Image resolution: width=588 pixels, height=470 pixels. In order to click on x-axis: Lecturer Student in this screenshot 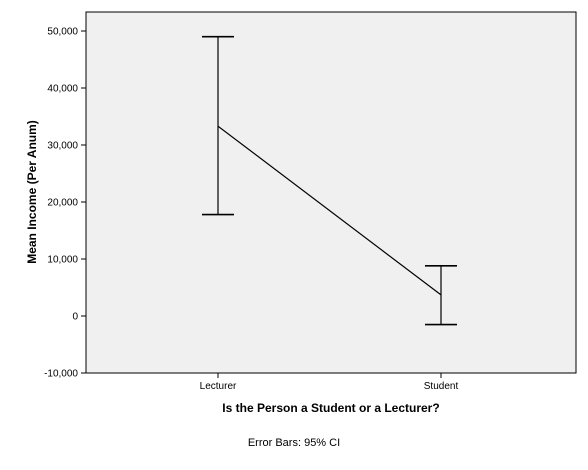, I will do `click(329, 382)`.